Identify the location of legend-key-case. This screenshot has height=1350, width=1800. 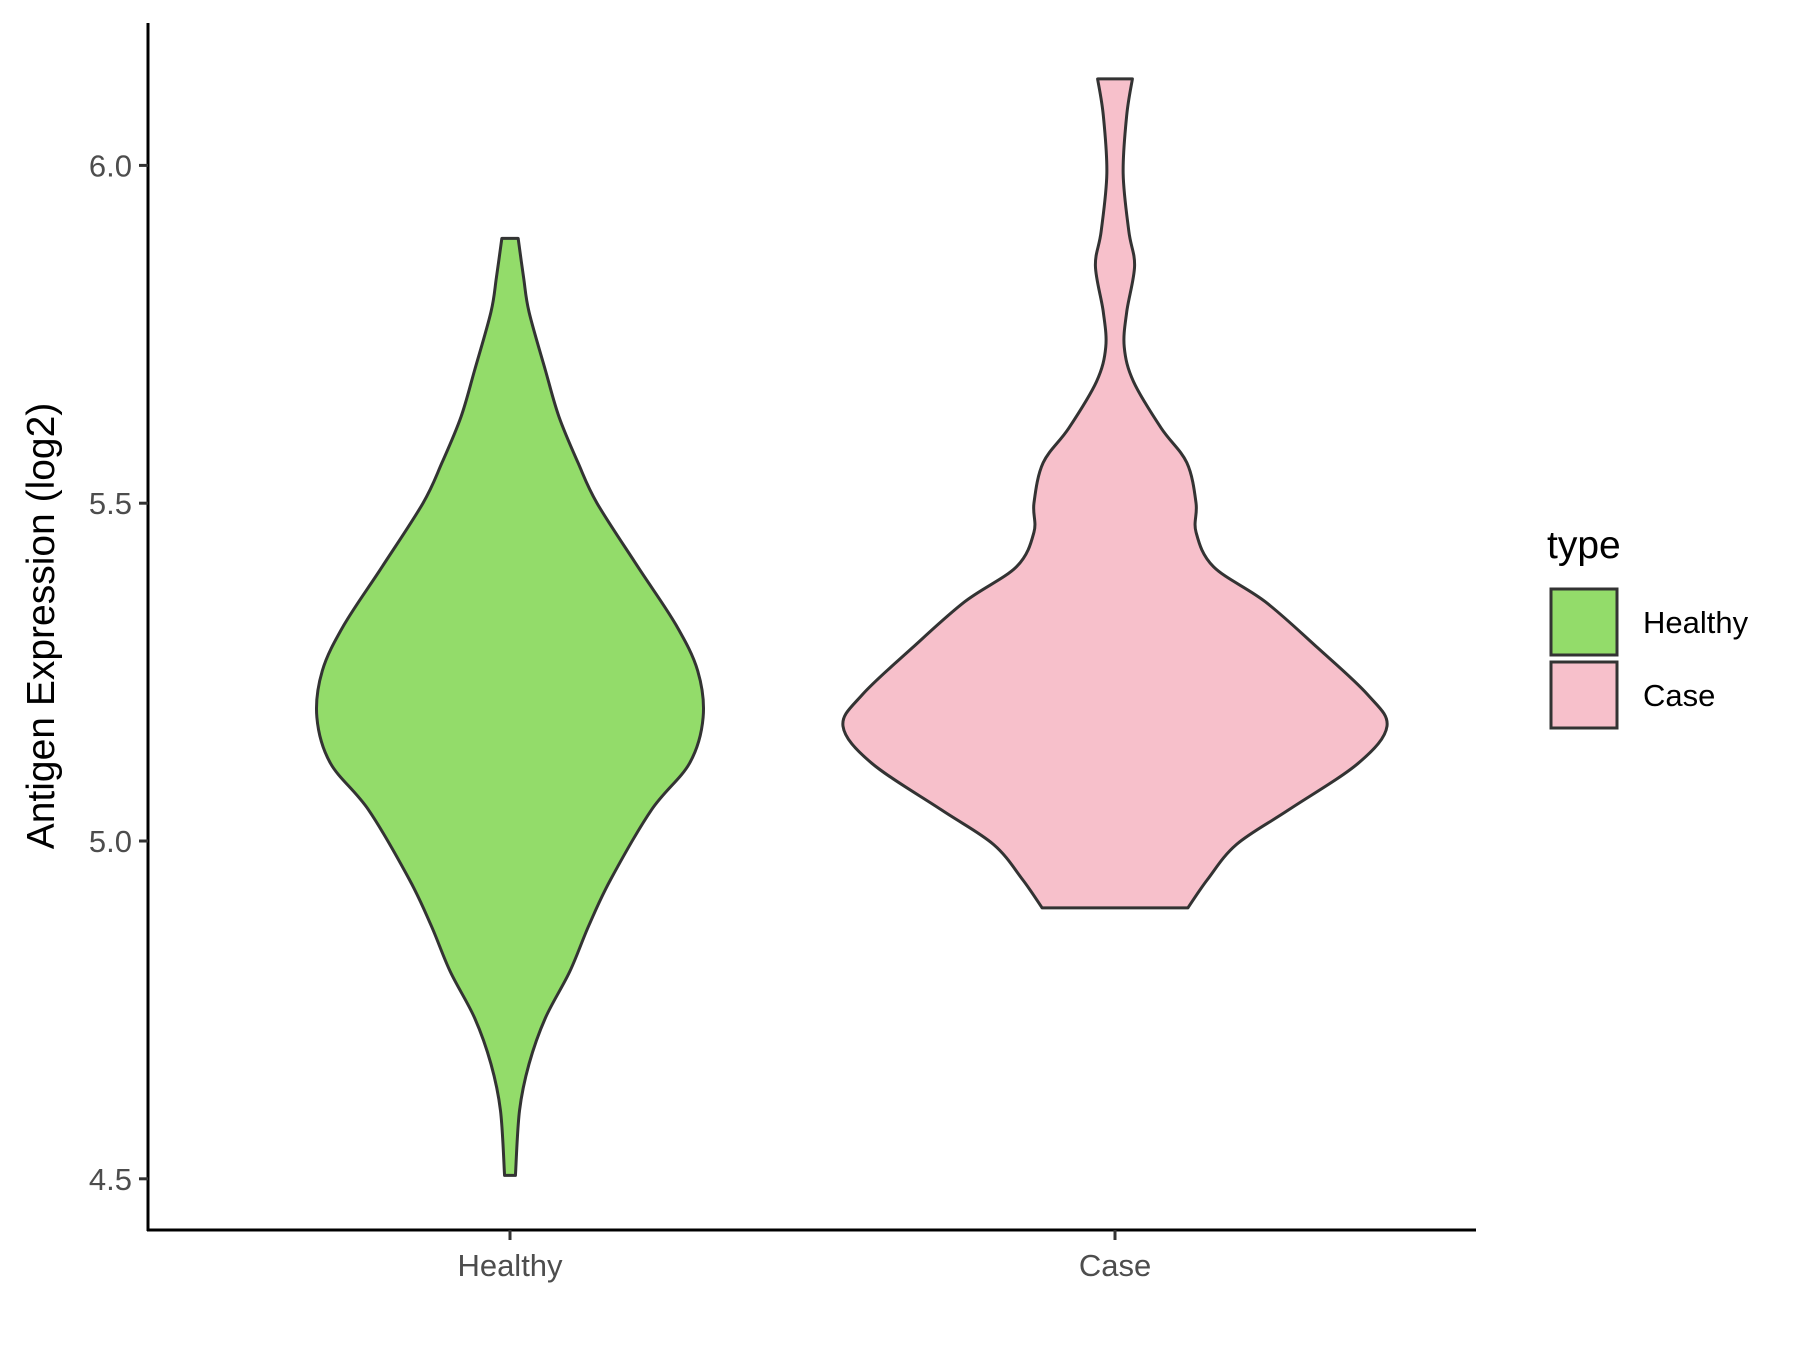
(1584, 695).